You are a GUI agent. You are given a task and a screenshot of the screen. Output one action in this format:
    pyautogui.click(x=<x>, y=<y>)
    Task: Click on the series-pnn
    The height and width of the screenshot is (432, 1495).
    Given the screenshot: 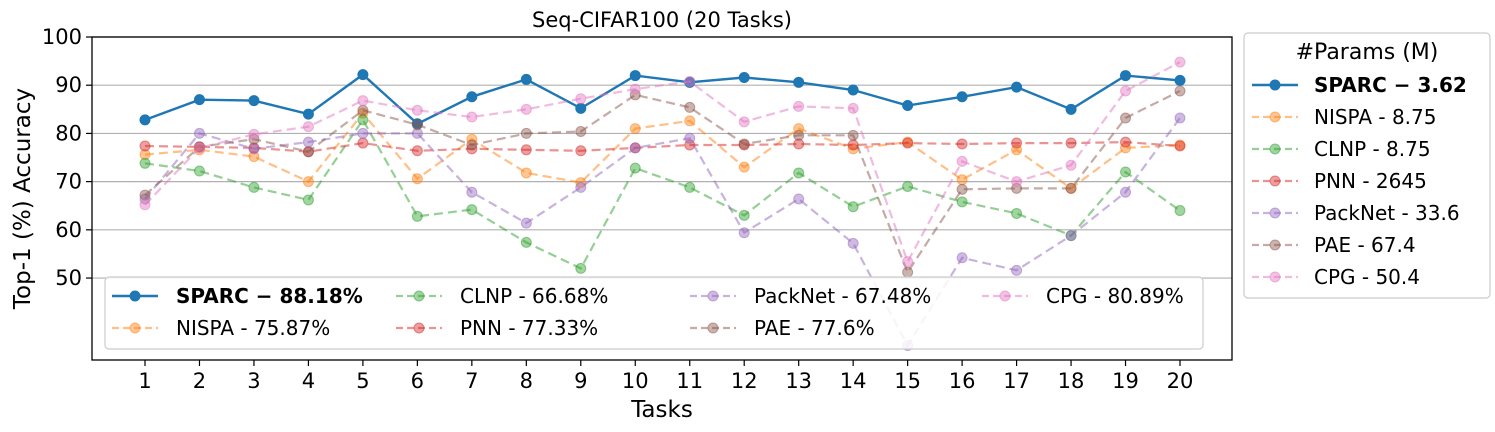 What is the action you would take?
    pyautogui.click(x=662, y=147)
    